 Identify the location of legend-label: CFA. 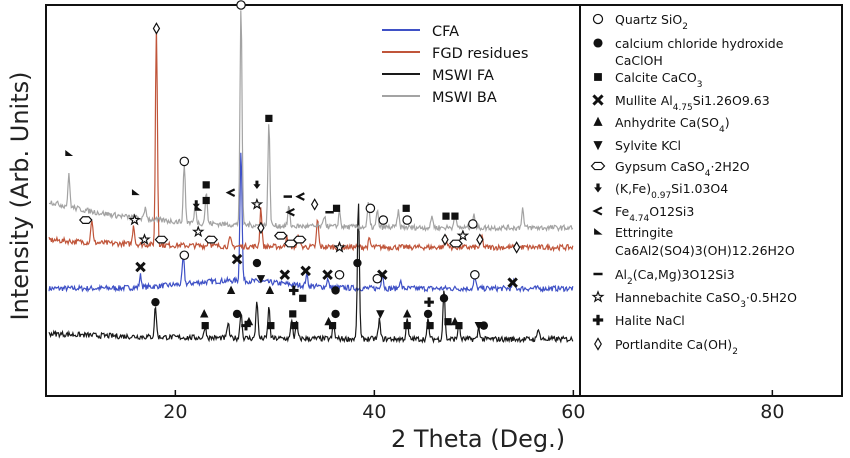
(445, 32).